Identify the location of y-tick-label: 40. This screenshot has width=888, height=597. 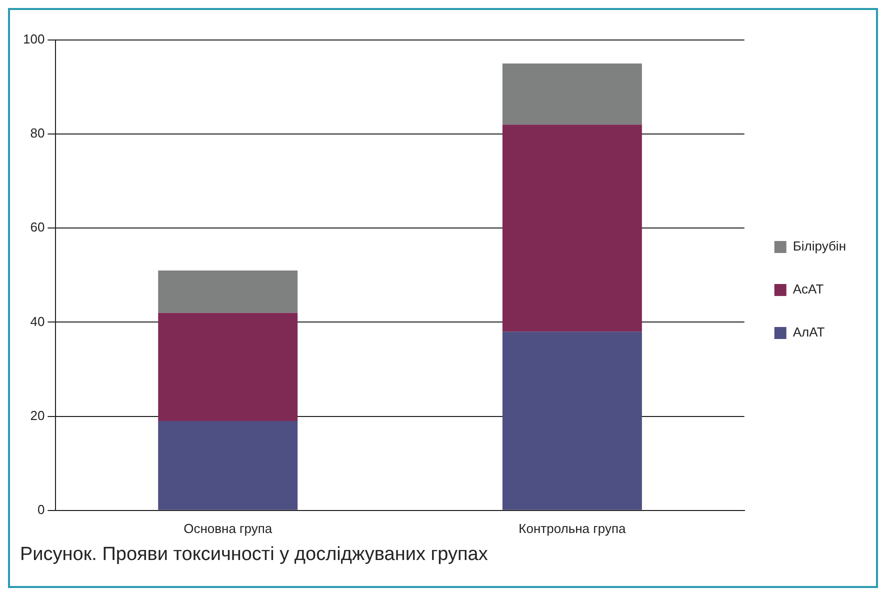
(37, 321).